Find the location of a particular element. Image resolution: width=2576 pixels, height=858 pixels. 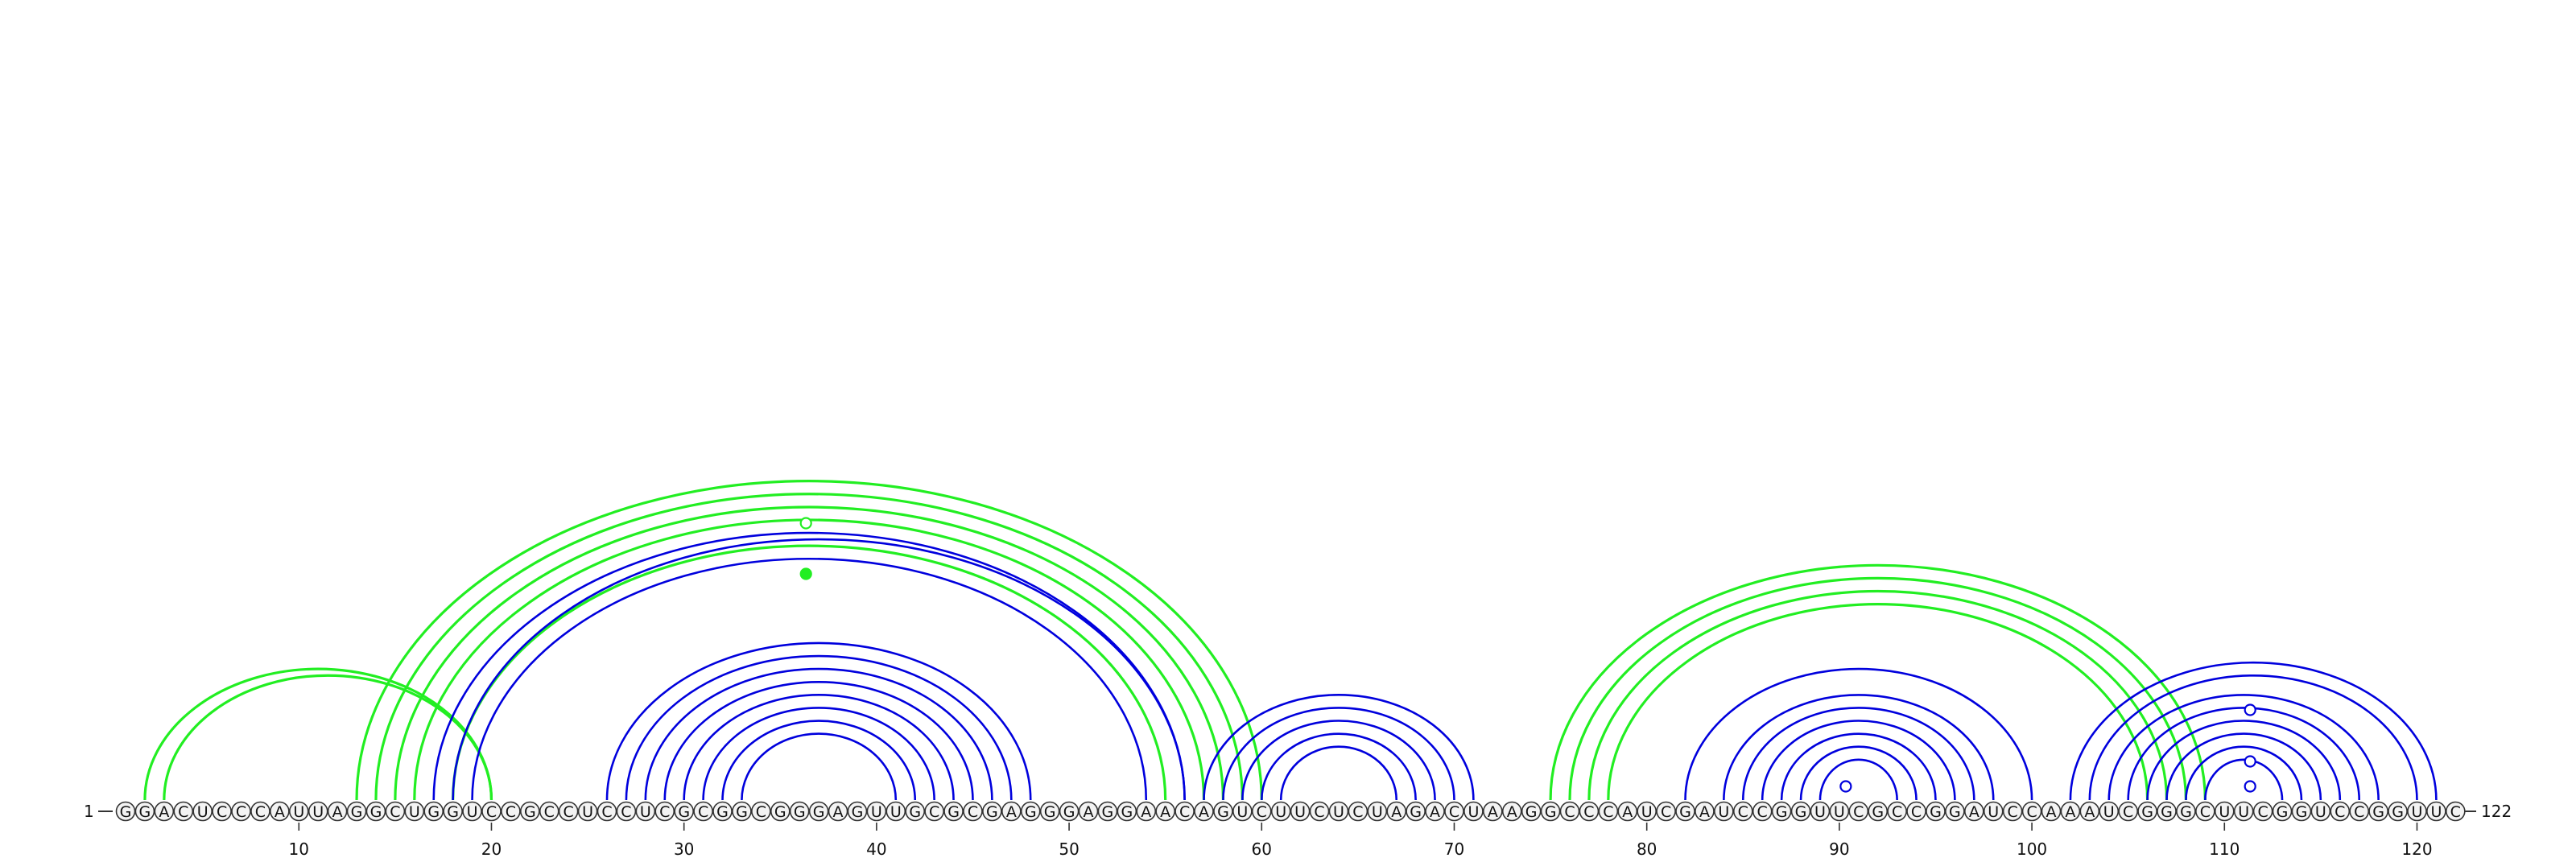

nucleotide-101: A is located at coordinates (2051, 812).